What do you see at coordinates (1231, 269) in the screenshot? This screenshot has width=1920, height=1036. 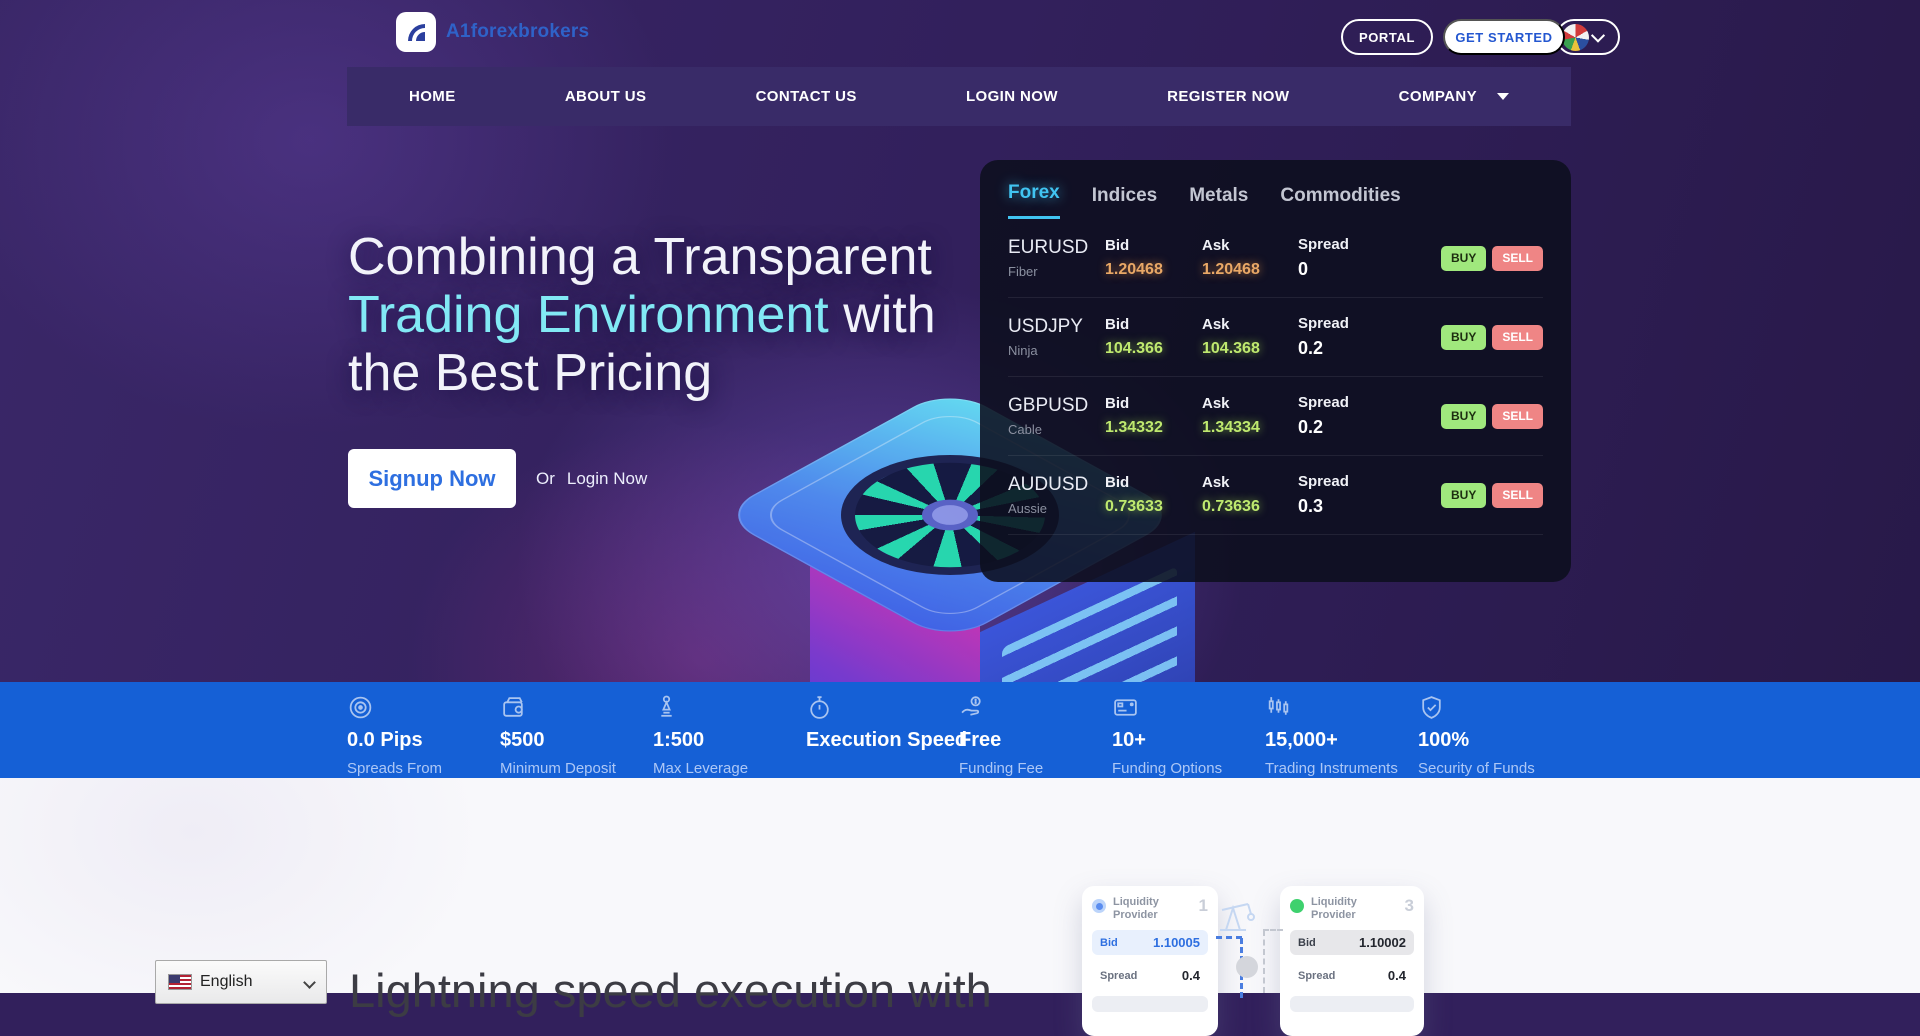 I see `ask-value: 1.20468` at bounding box center [1231, 269].